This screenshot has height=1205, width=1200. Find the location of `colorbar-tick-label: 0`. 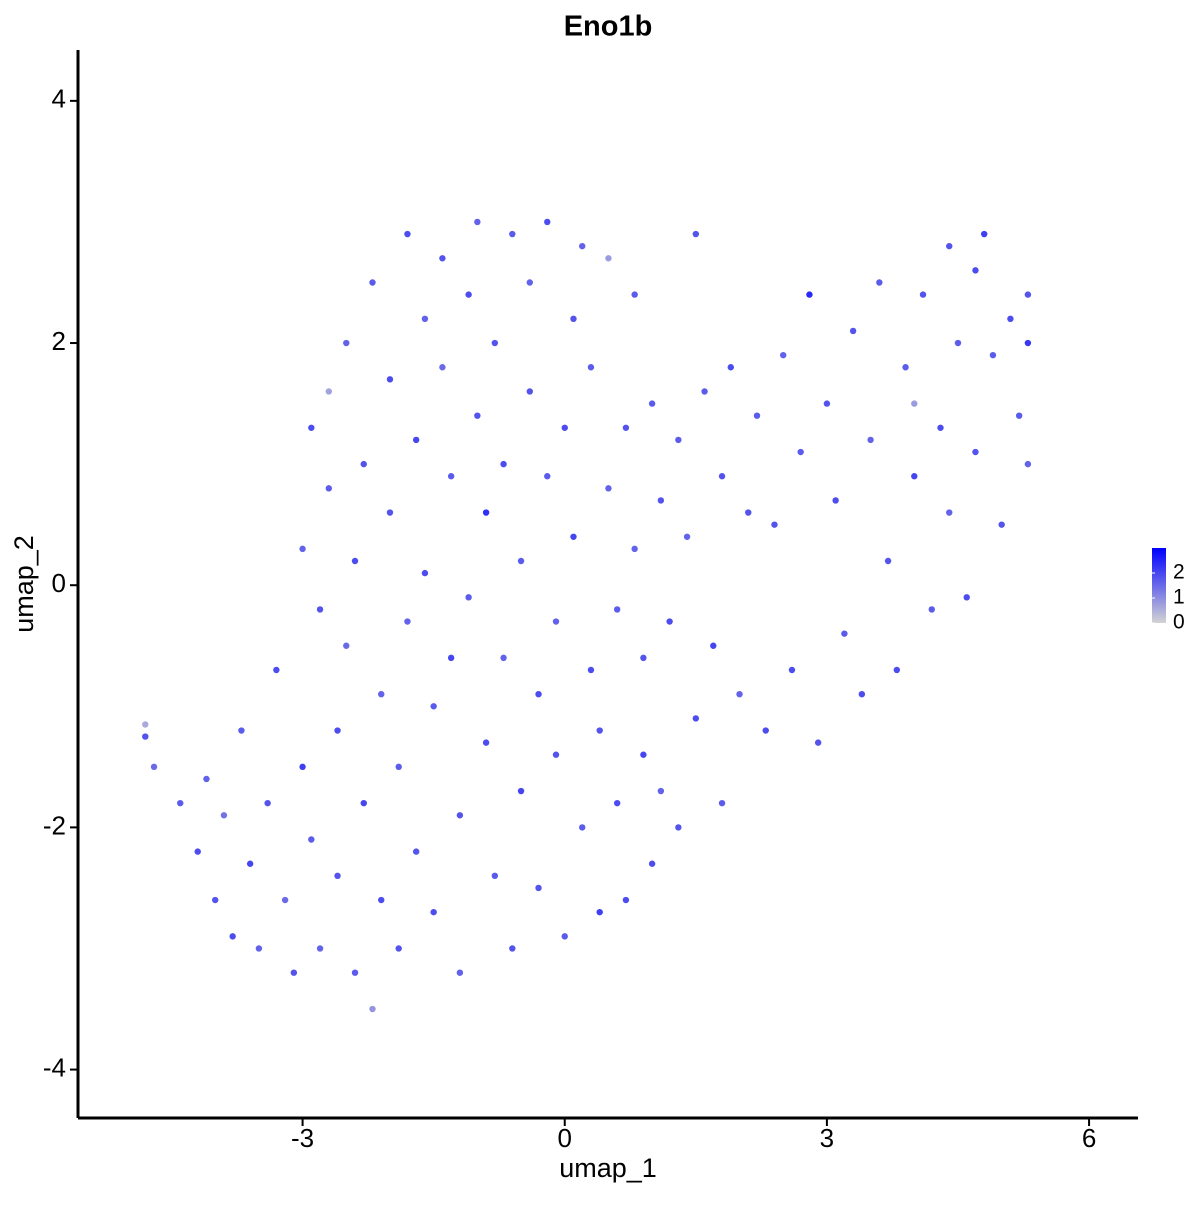

colorbar-tick-label: 0 is located at coordinates (1179, 622).